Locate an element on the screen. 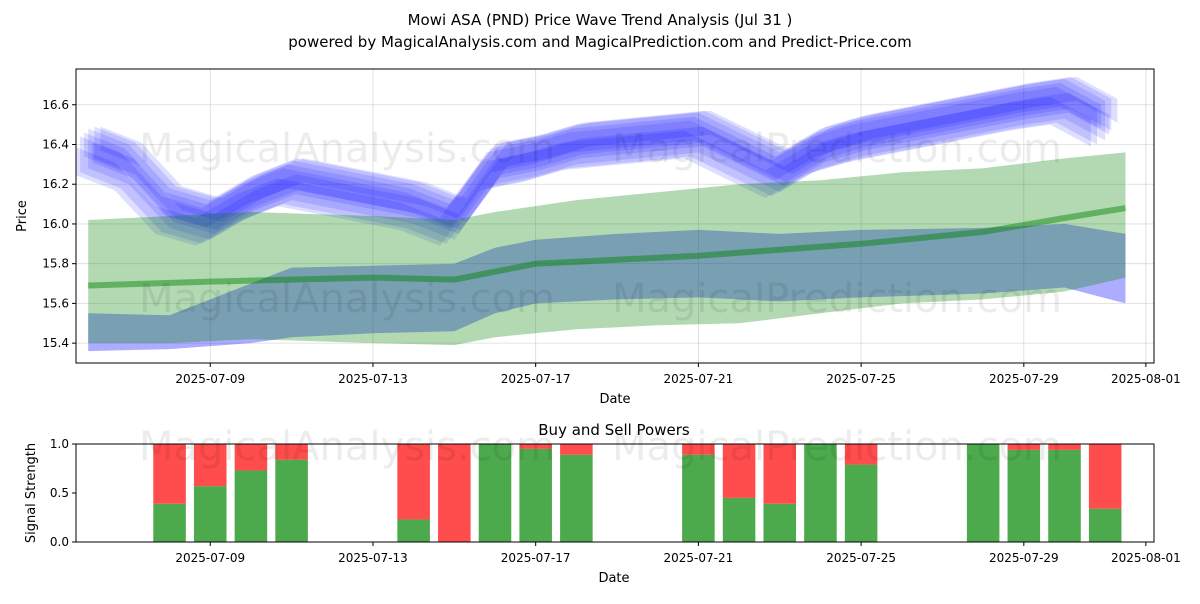 The height and width of the screenshot is (604, 1200). x-tick-label-2: 2025-07-17 is located at coordinates (536, 379).